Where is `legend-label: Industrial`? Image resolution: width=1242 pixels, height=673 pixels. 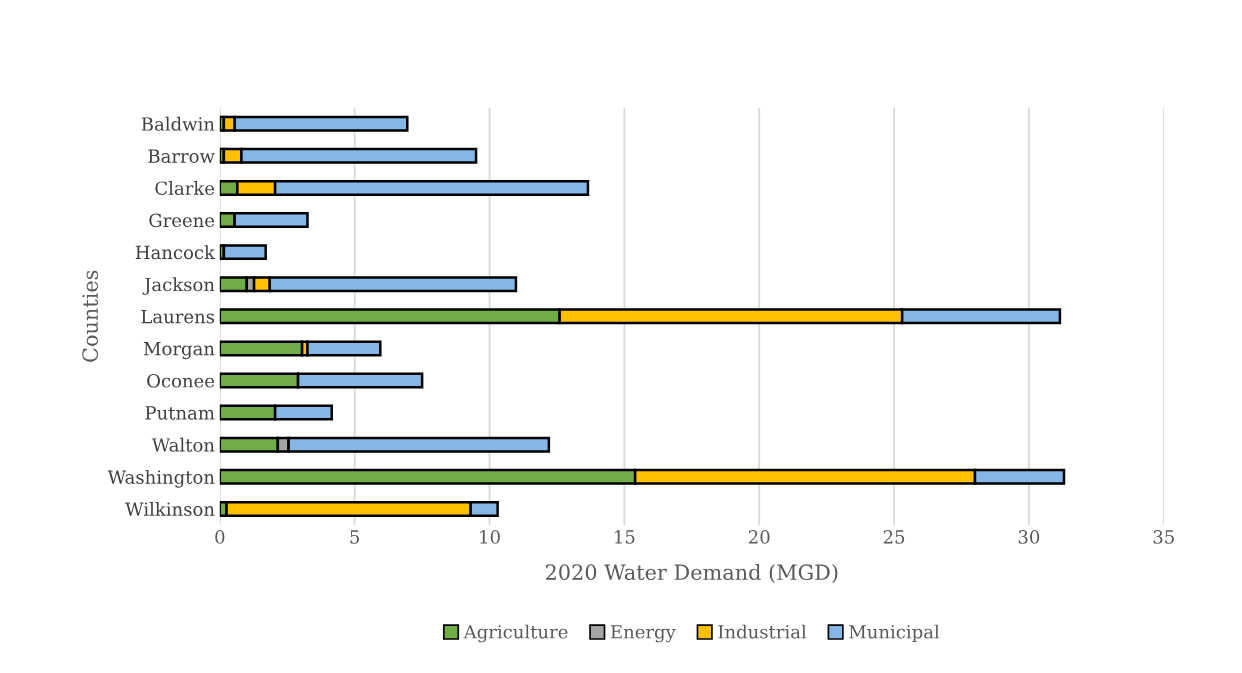
legend-label: Industrial is located at coordinates (762, 631).